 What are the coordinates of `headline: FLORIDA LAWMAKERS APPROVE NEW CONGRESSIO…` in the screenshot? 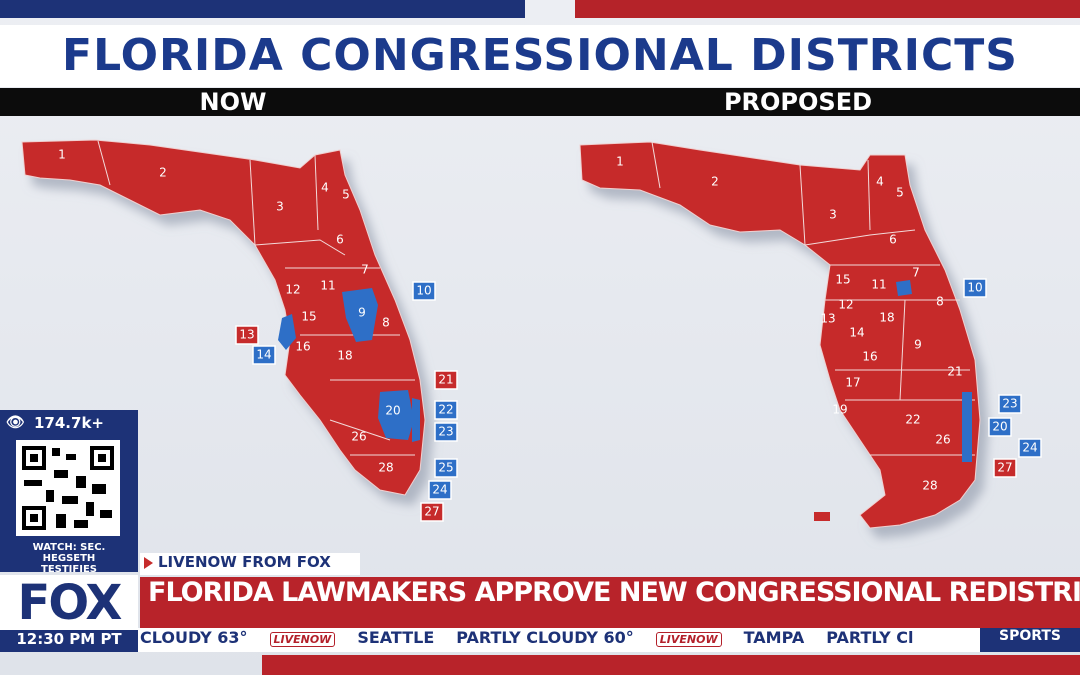 It's located at (614, 592).